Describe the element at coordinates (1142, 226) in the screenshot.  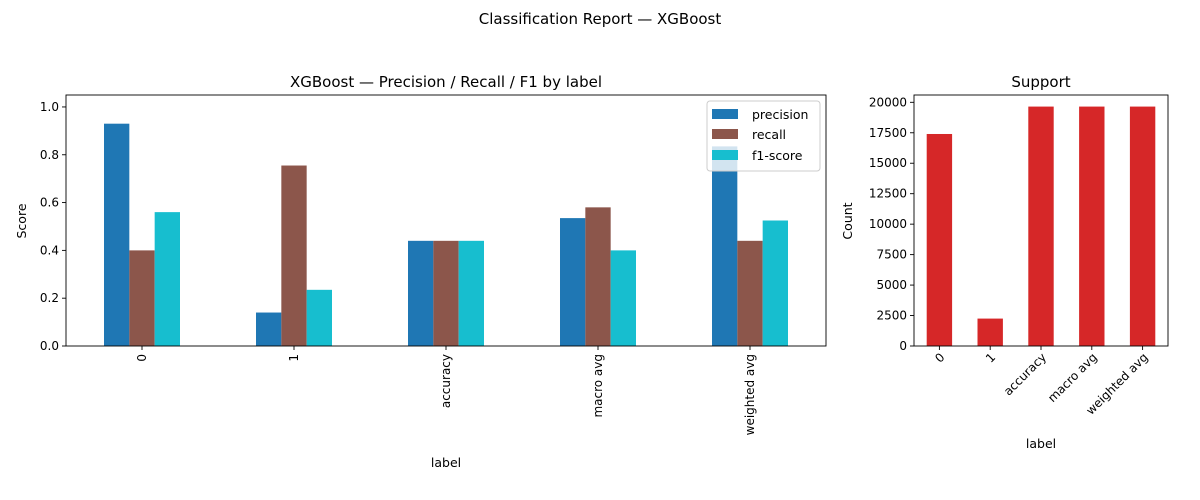
I see `bar-support-weighted-avg` at that location.